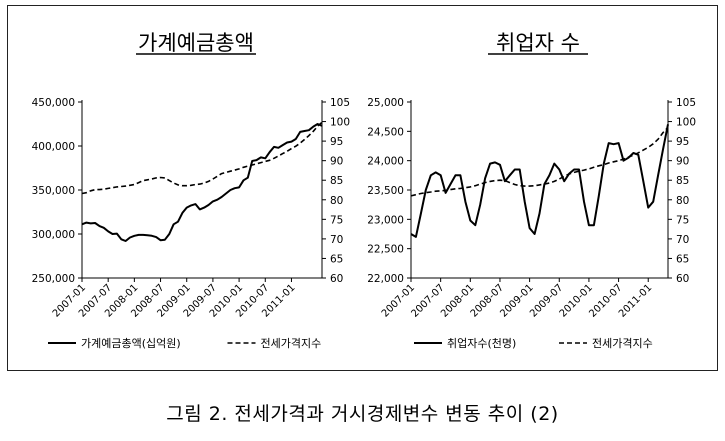  I want to click on figure-caption: 그림 2. 전세가격과 거시경제변수 변동 추이 (2), so click(362, 414).